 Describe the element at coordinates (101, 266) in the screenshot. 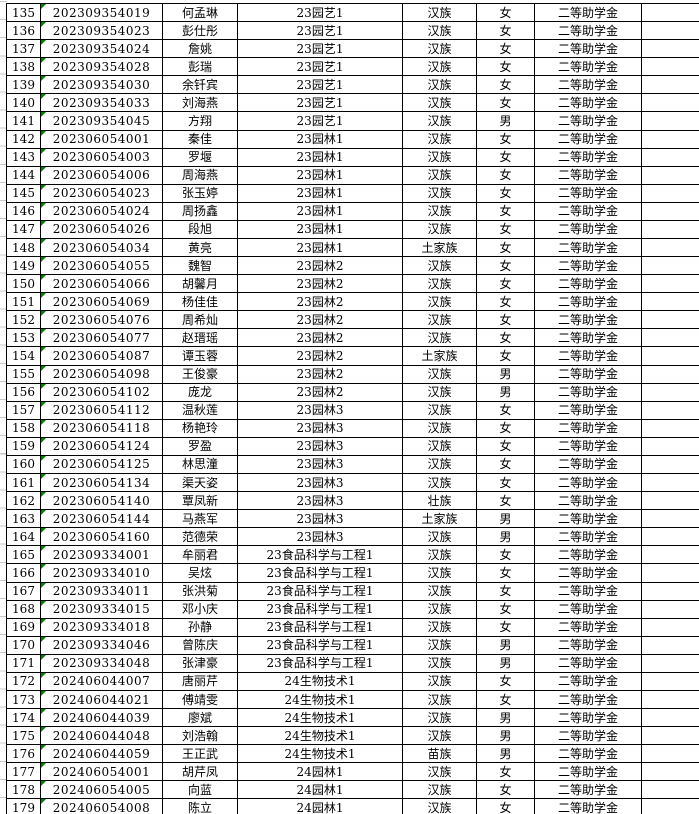

I see `cell-student-id: 202306054055` at that location.